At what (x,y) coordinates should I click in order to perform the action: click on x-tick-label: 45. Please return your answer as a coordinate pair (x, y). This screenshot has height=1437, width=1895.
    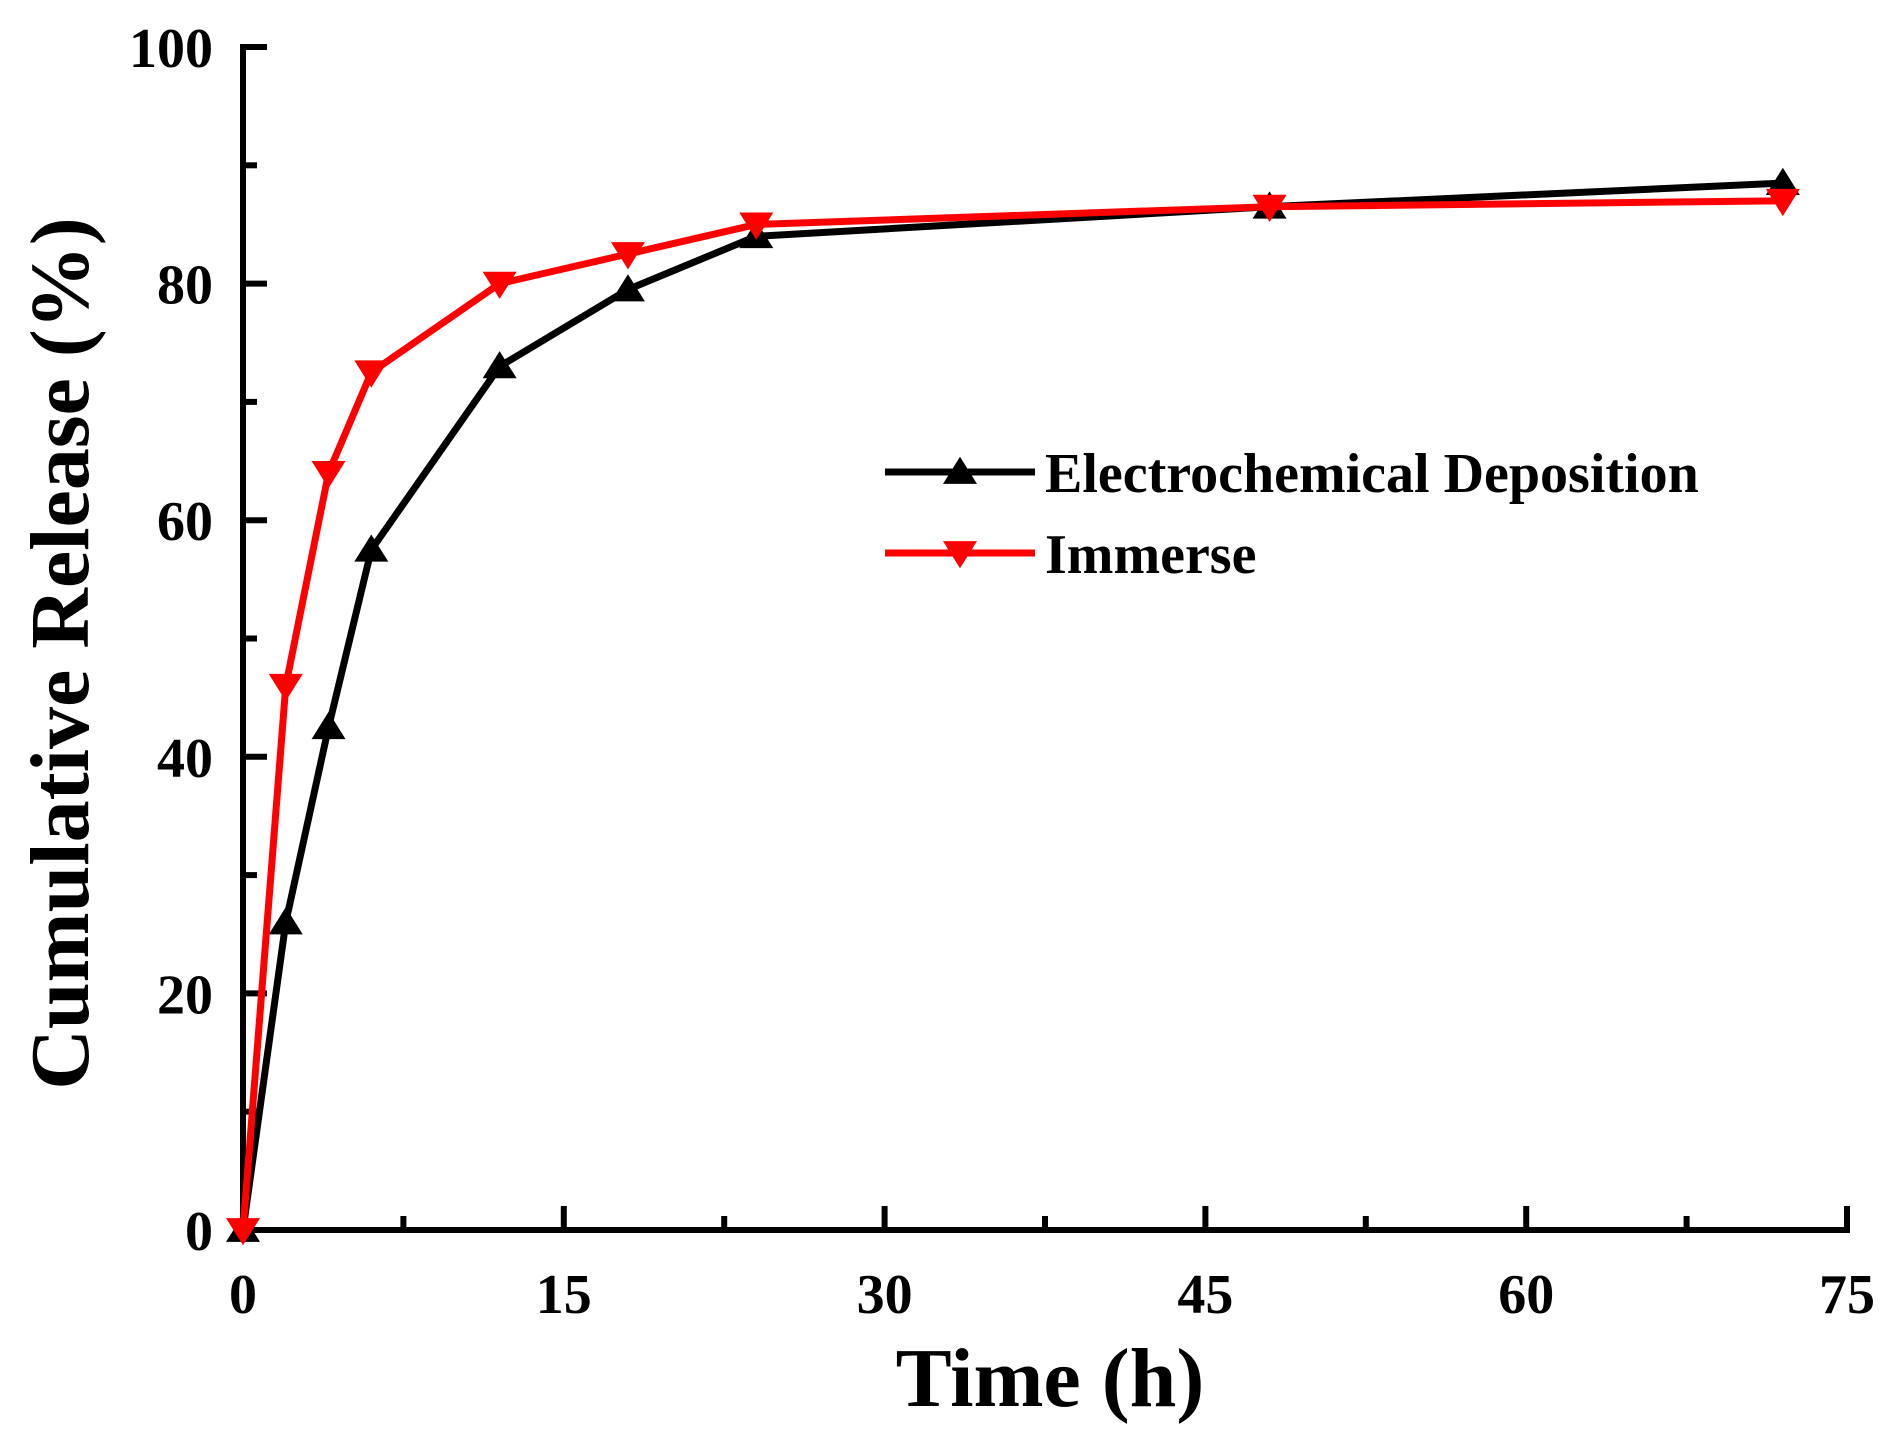
    Looking at the image, I should click on (1205, 1295).